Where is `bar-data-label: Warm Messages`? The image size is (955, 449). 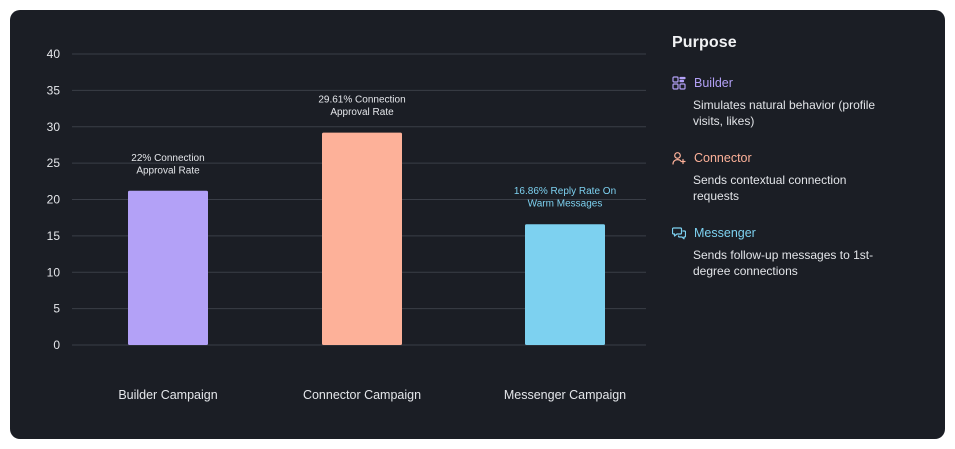
bar-data-label: Warm Messages is located at coordinates (565, 204).